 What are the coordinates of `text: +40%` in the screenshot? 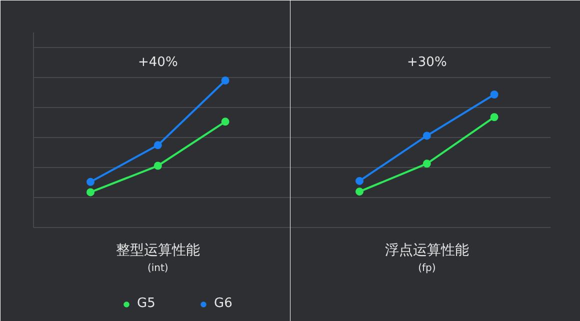 It's located at (158, 62).